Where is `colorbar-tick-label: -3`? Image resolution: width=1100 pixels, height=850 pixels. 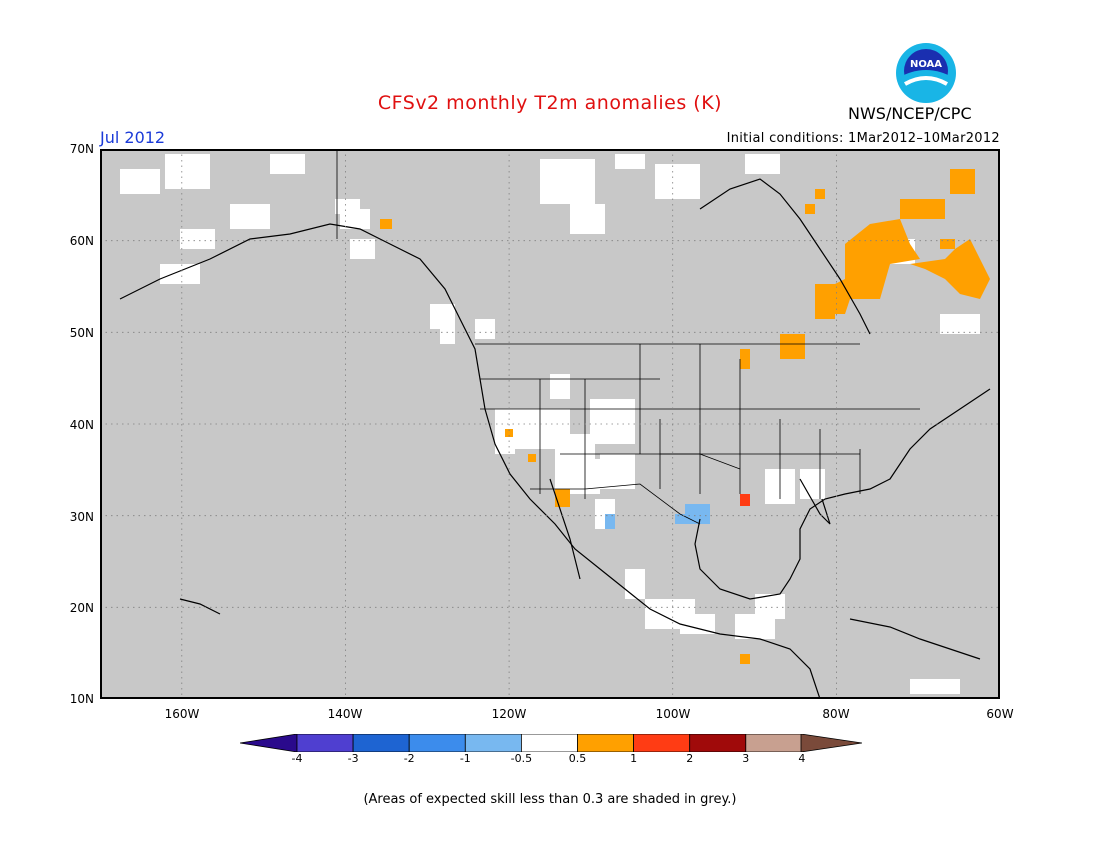 colorbar-tick-label: -3 is located at coordinates (353, 758).